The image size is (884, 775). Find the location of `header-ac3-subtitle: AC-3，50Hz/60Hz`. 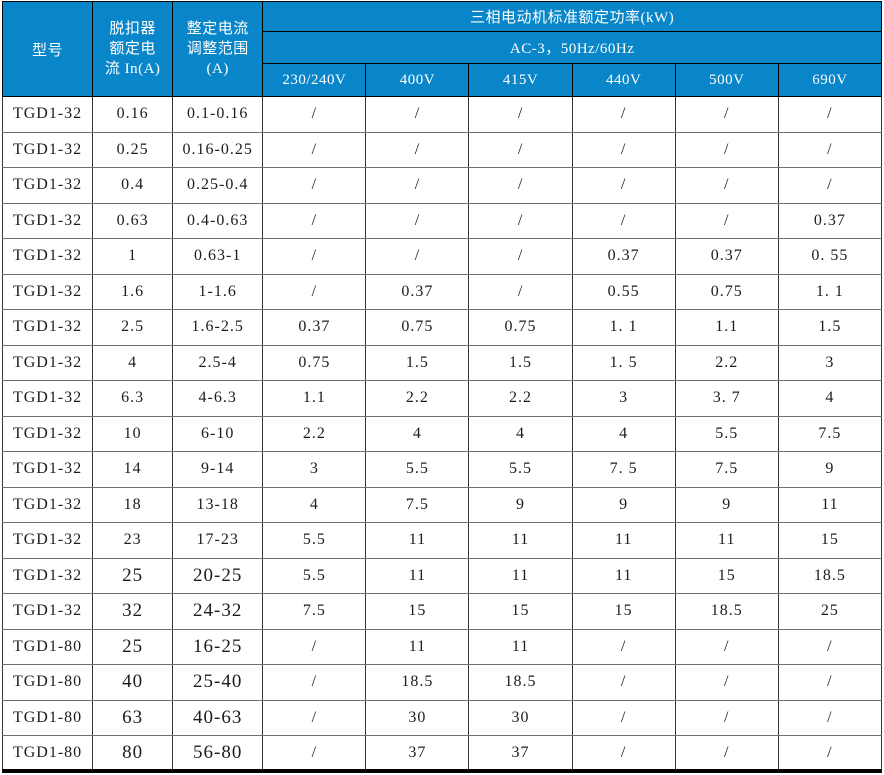

header-ac3-subtitle: AC-3，50Hz/60Hz is located at coordinates (572, 47).